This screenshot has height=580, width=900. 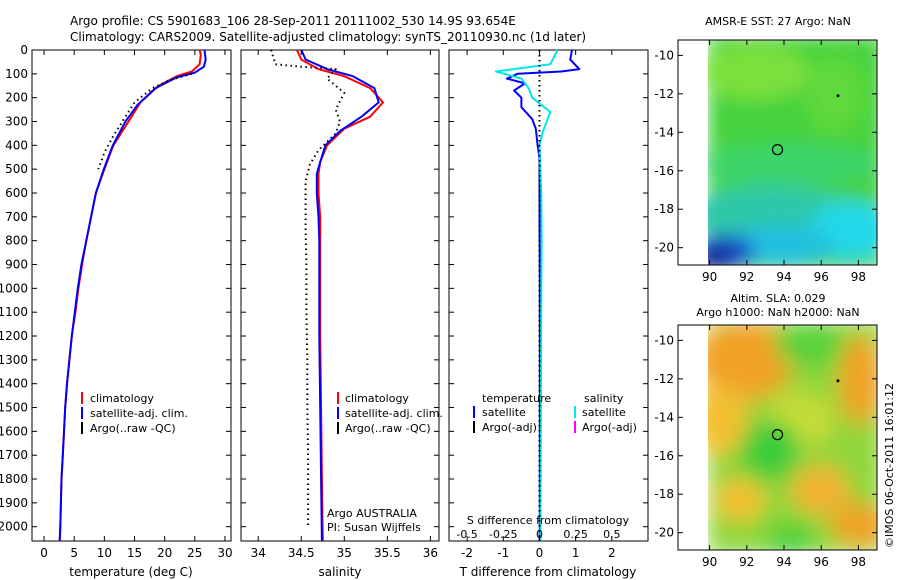 What do you see at coordinates (509, 427) in the screenshot?
I see `legend-temperature-argo: Argo(-adj)` at bounding box center [509, 427].